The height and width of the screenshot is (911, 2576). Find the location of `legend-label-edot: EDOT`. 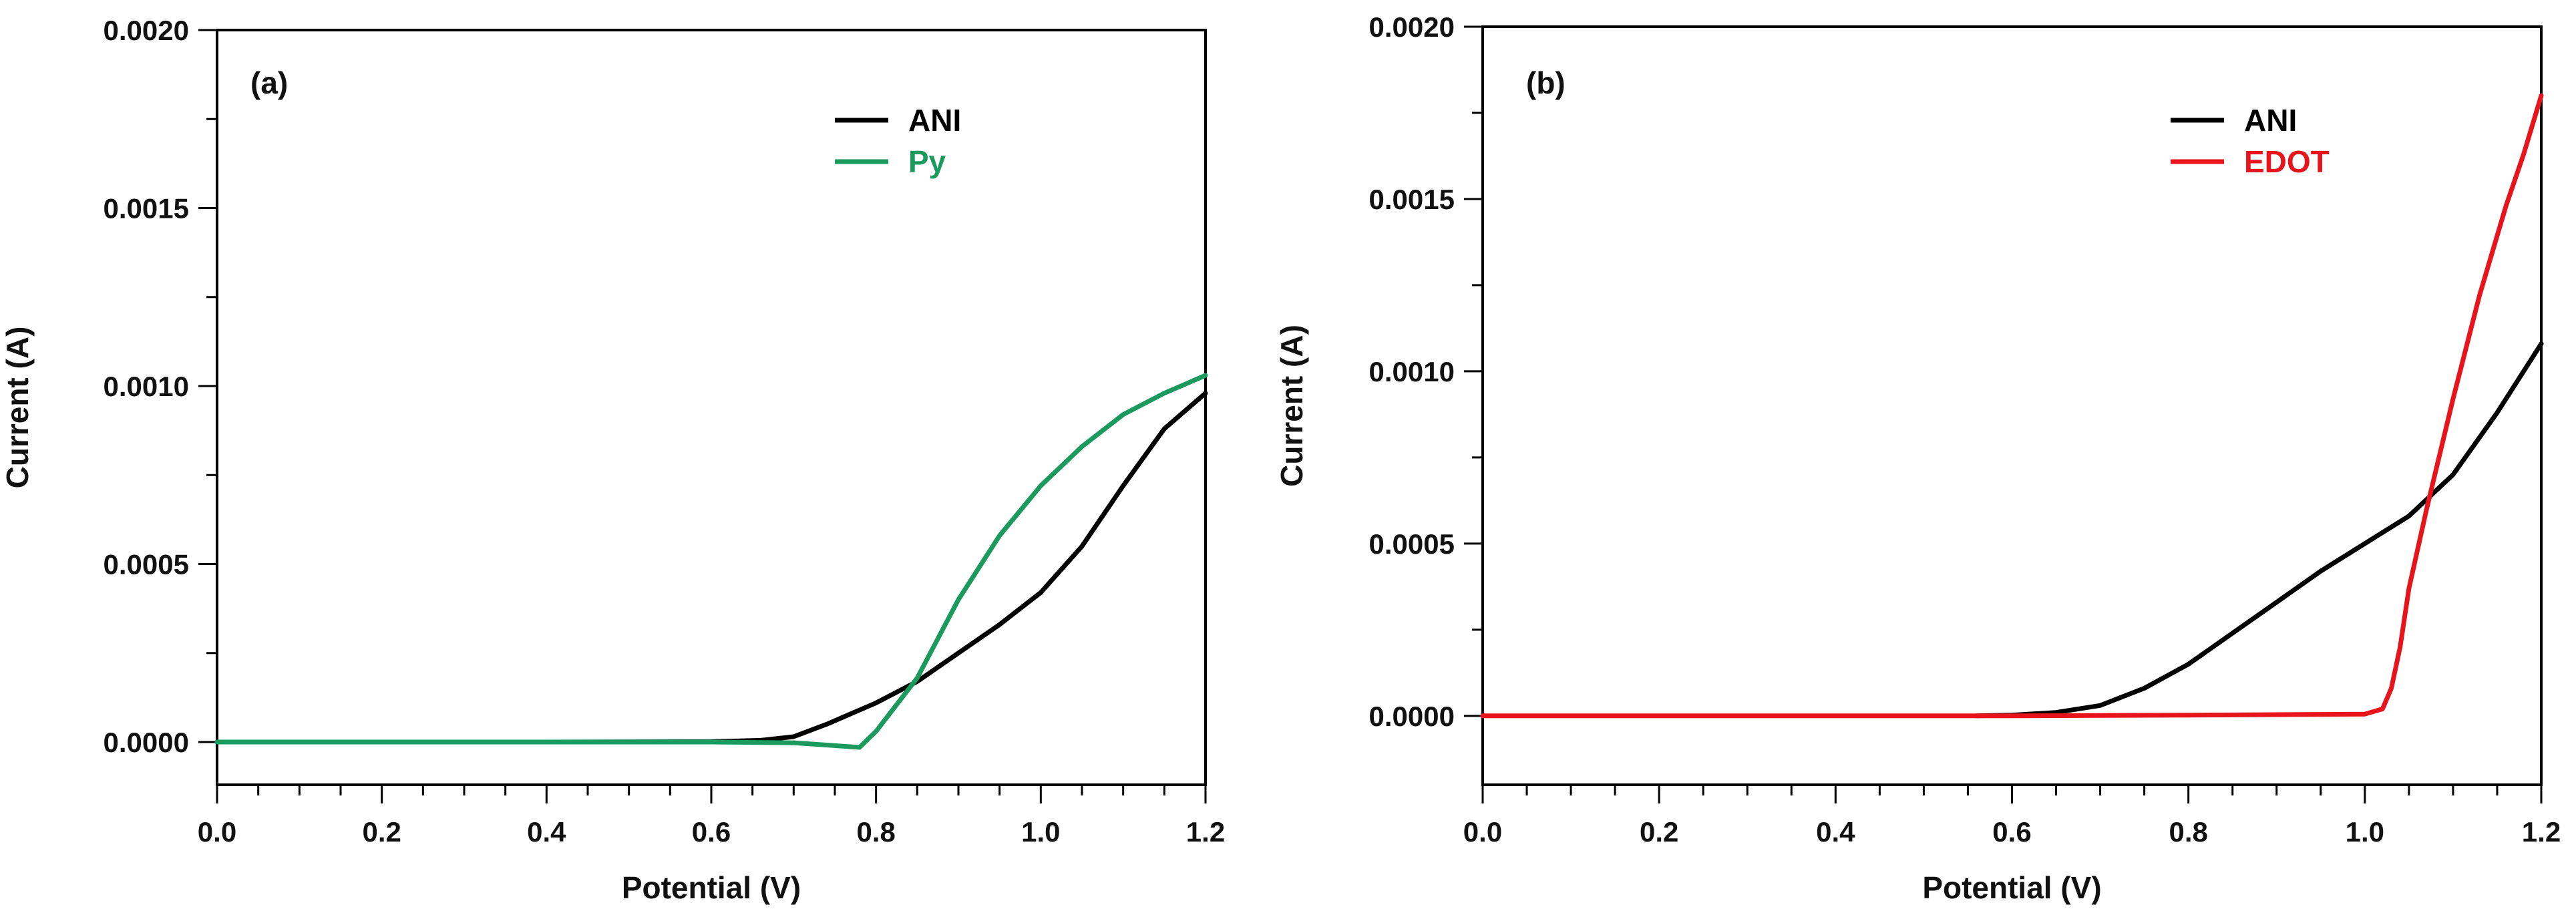

legend-label-edot: EDOT is located at coordinates (2287, 161).